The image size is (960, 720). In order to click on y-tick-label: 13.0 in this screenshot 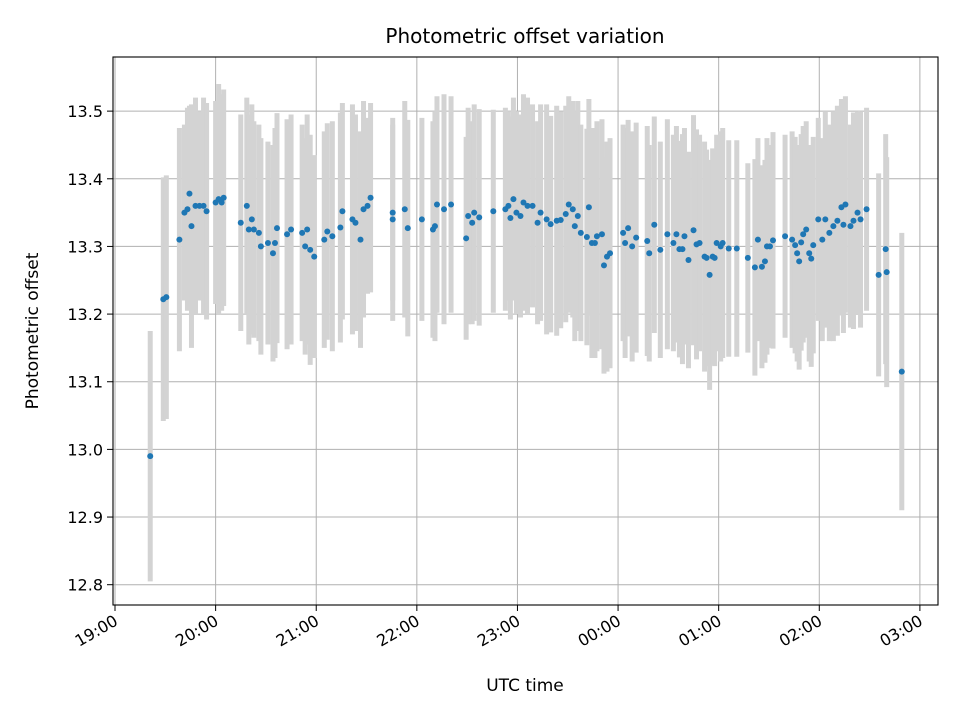, I will do `click(85, 449)`.